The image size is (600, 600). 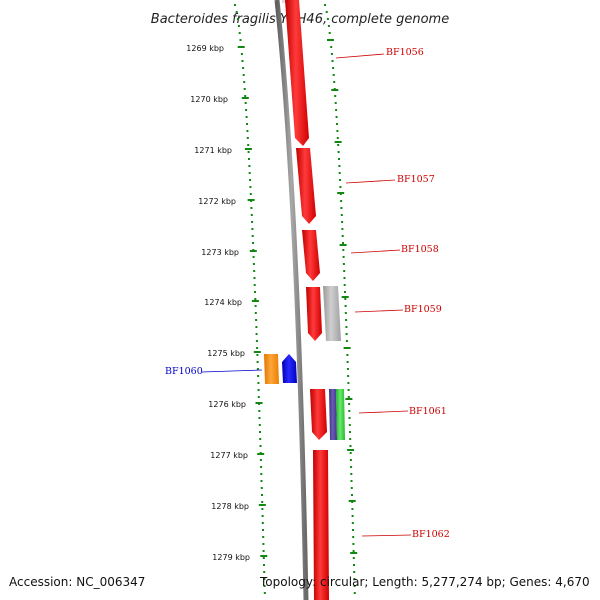 What do you see at coordinates (184, 371) in the screenshot?
I see `gene-label-bf1060: BF1060` at bounding box center [184, 371].